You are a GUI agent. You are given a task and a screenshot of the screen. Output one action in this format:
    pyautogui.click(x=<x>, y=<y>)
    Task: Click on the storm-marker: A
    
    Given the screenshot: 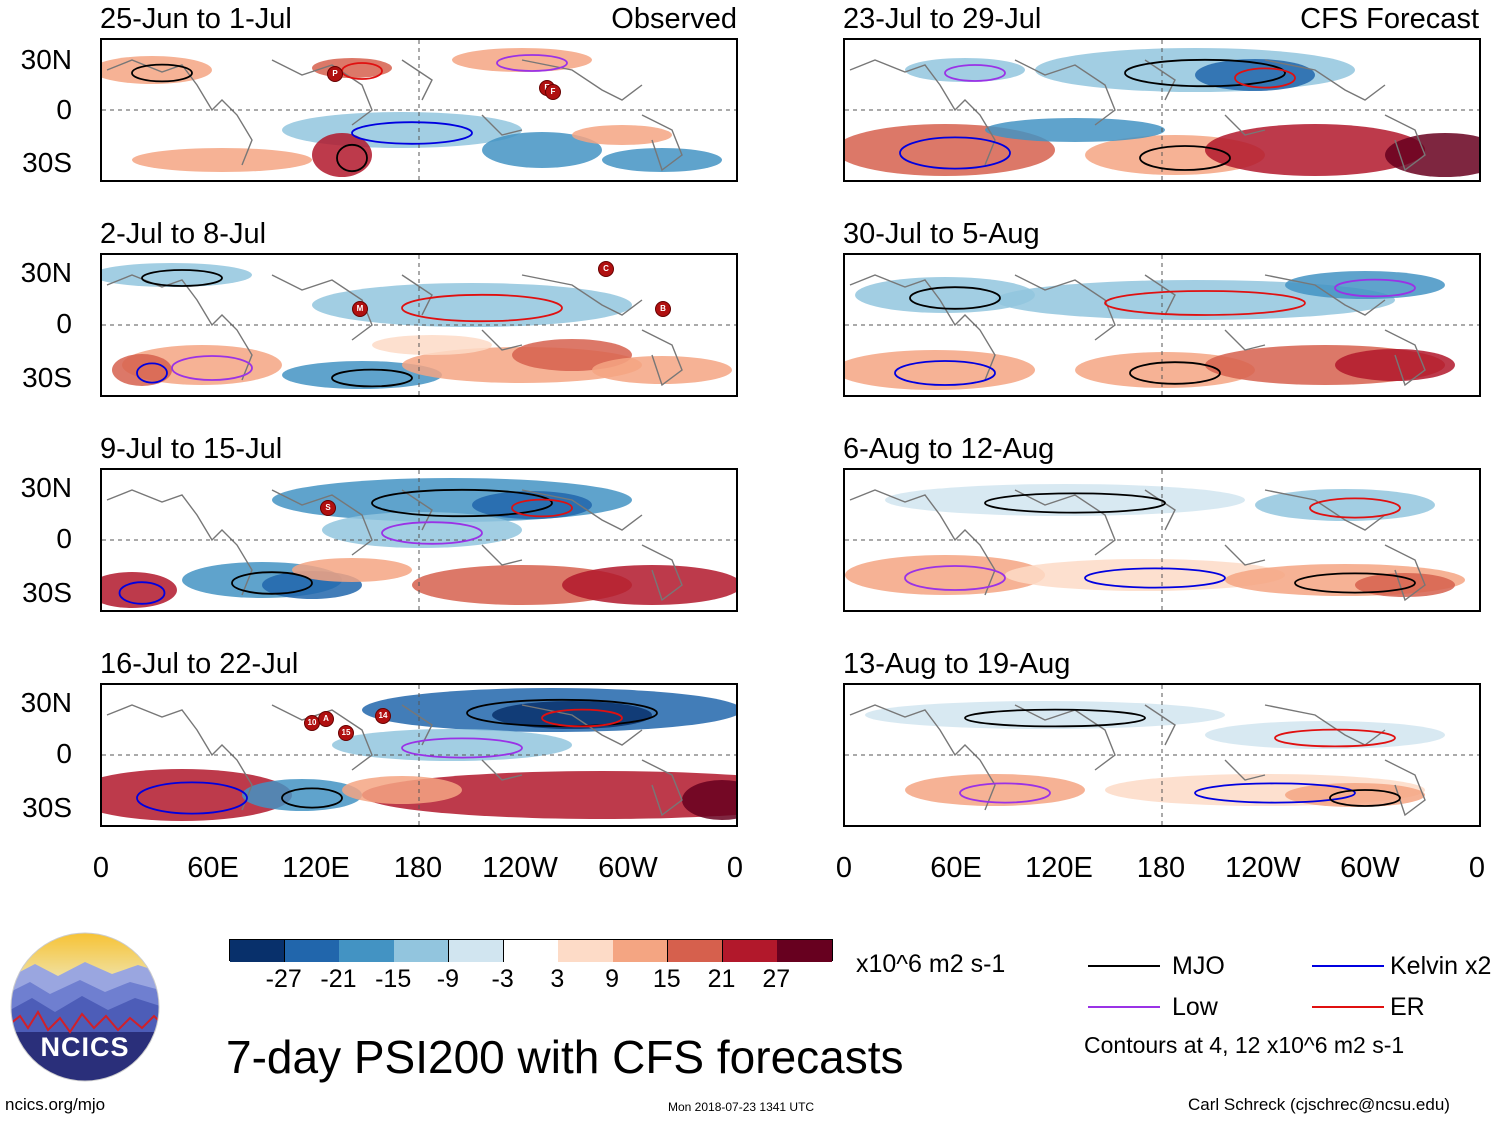 What is the action you would take?
    pyautogui.click(x=326, y=719)
    